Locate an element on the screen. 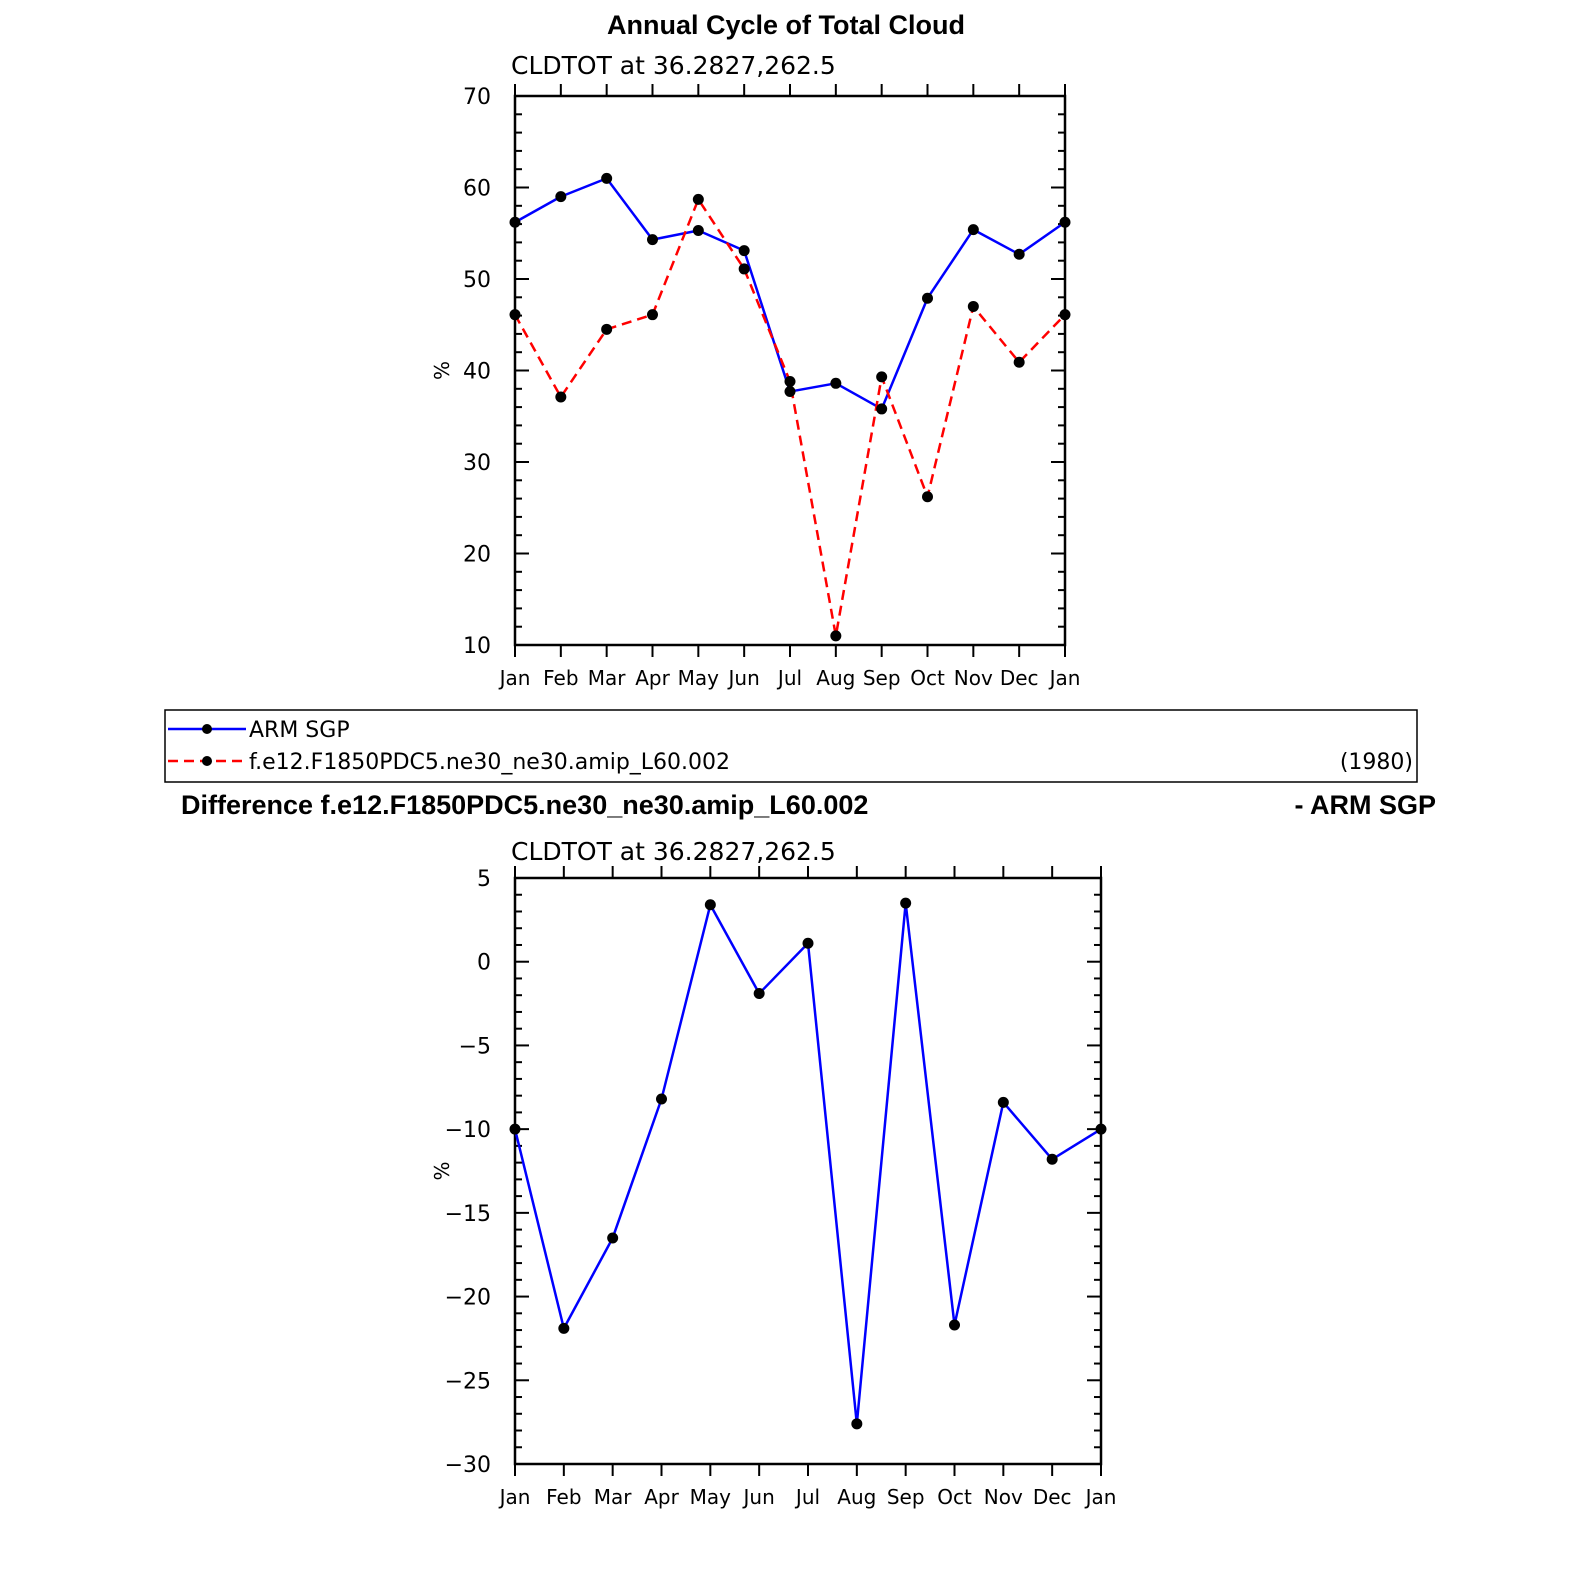  top-xtick-label: Sep is located at coordinates (882, 678).